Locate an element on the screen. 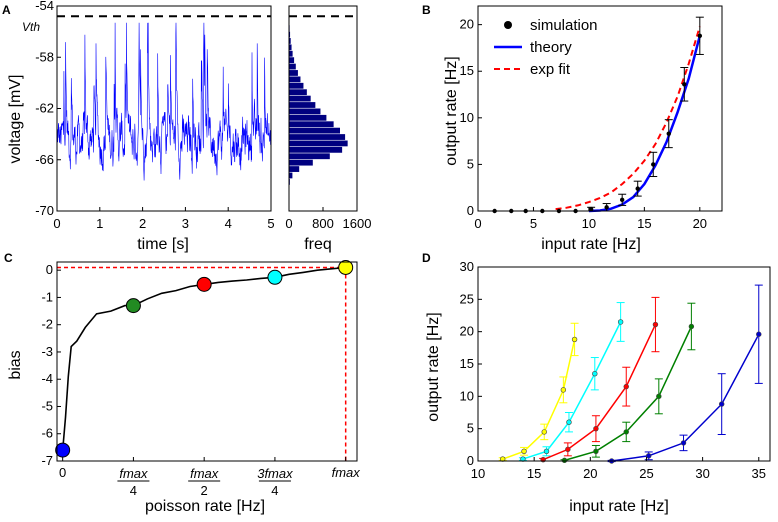 Image resolution: width=778 pixels, height=522 pixels. panel-b-frame is located at coordinates (600, 108).